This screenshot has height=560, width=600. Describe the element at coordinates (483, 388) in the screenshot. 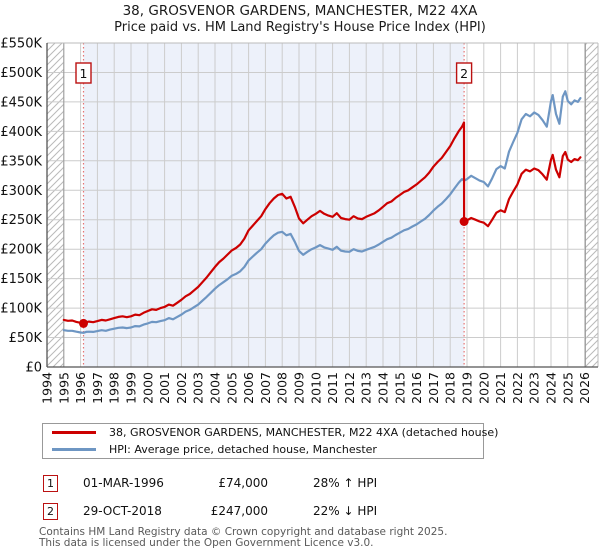

I see `svg-text: 2020` at that location.